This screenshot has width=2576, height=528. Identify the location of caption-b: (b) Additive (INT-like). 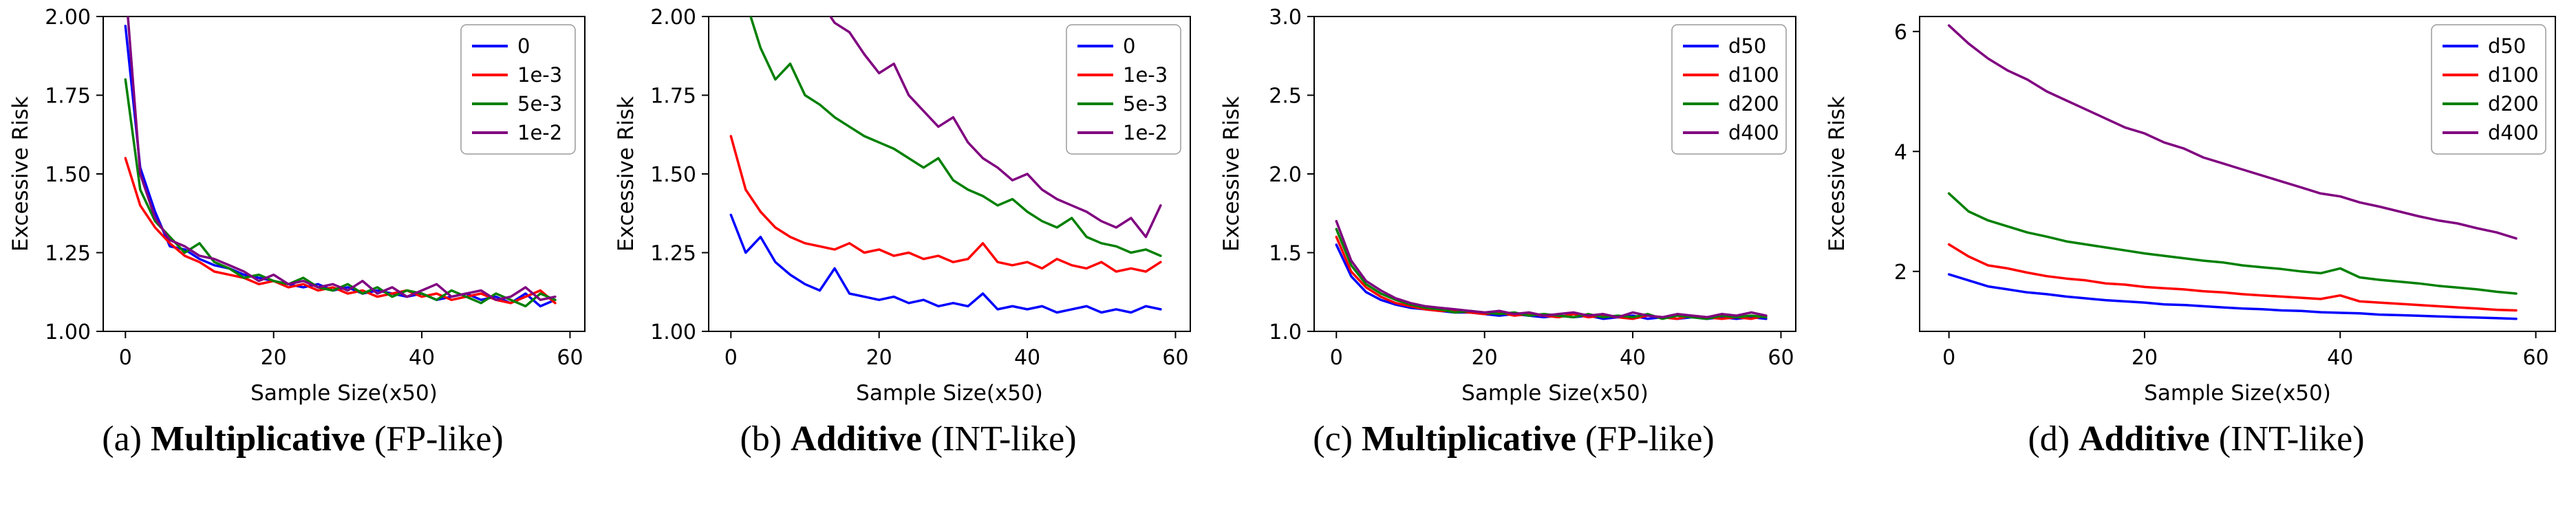
(908, 439).